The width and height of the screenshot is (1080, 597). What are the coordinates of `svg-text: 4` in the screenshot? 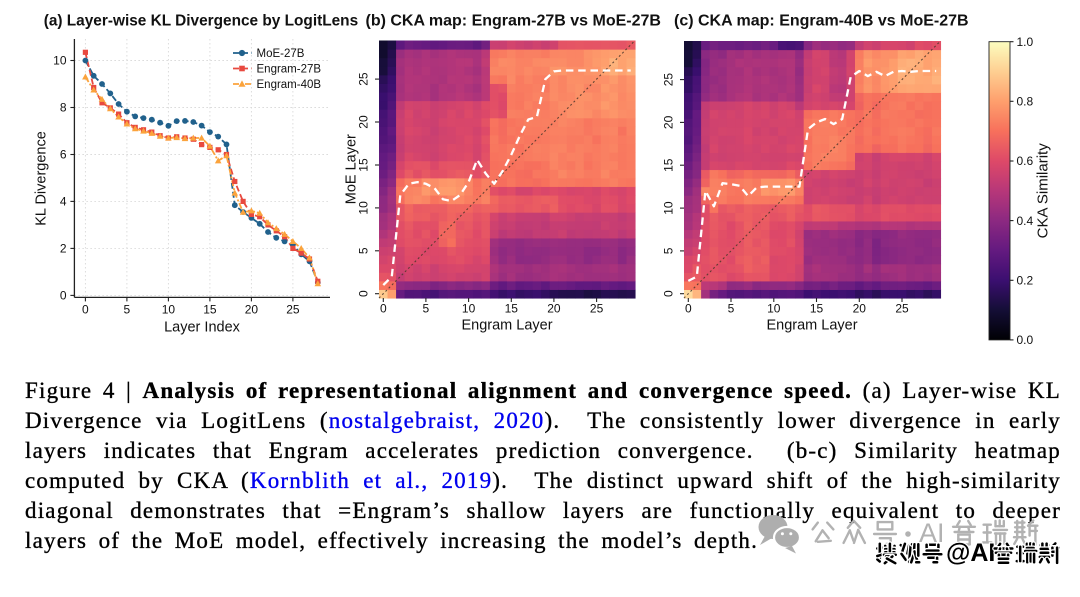 It's located at (63, 202).